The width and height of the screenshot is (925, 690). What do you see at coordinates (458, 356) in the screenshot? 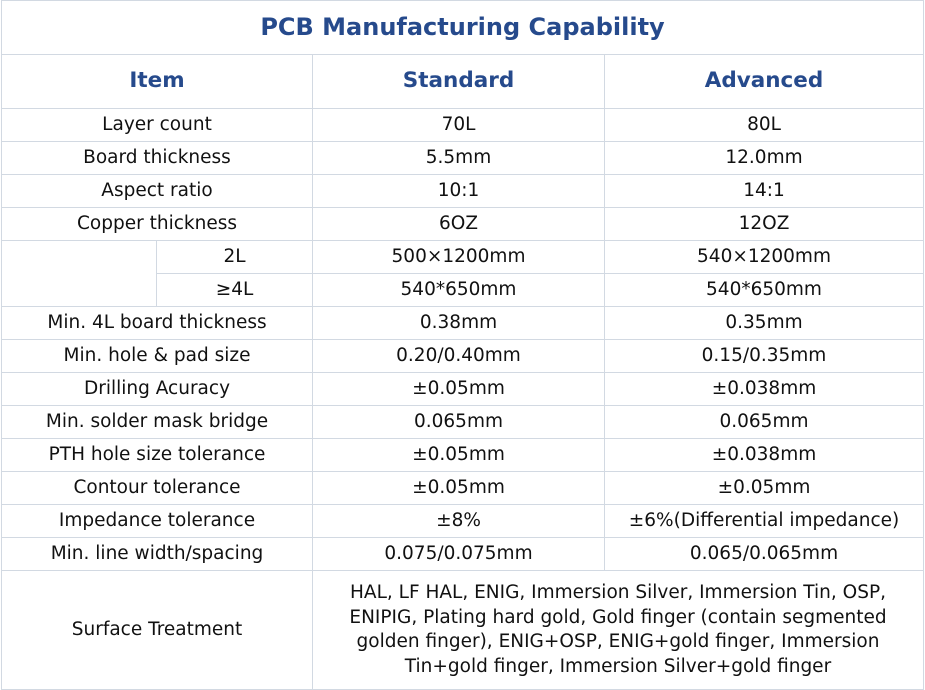
I see `standard-value: 0.20/0.40mm` at bounding box center [458, 356].